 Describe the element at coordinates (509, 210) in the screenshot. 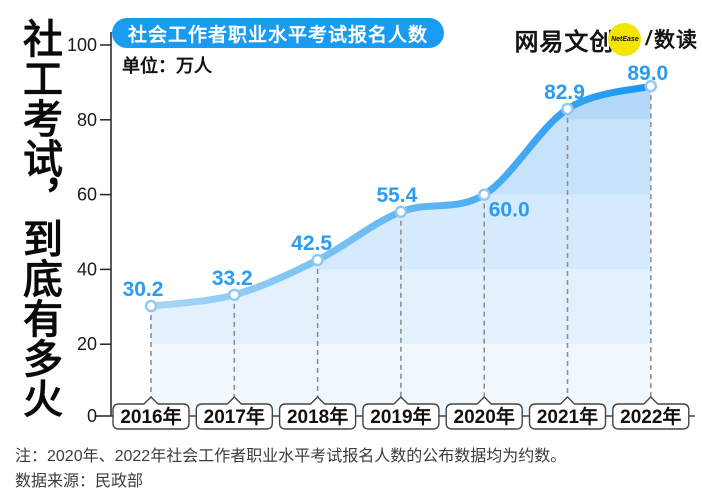

I see `value-label: 60.0` at that location.